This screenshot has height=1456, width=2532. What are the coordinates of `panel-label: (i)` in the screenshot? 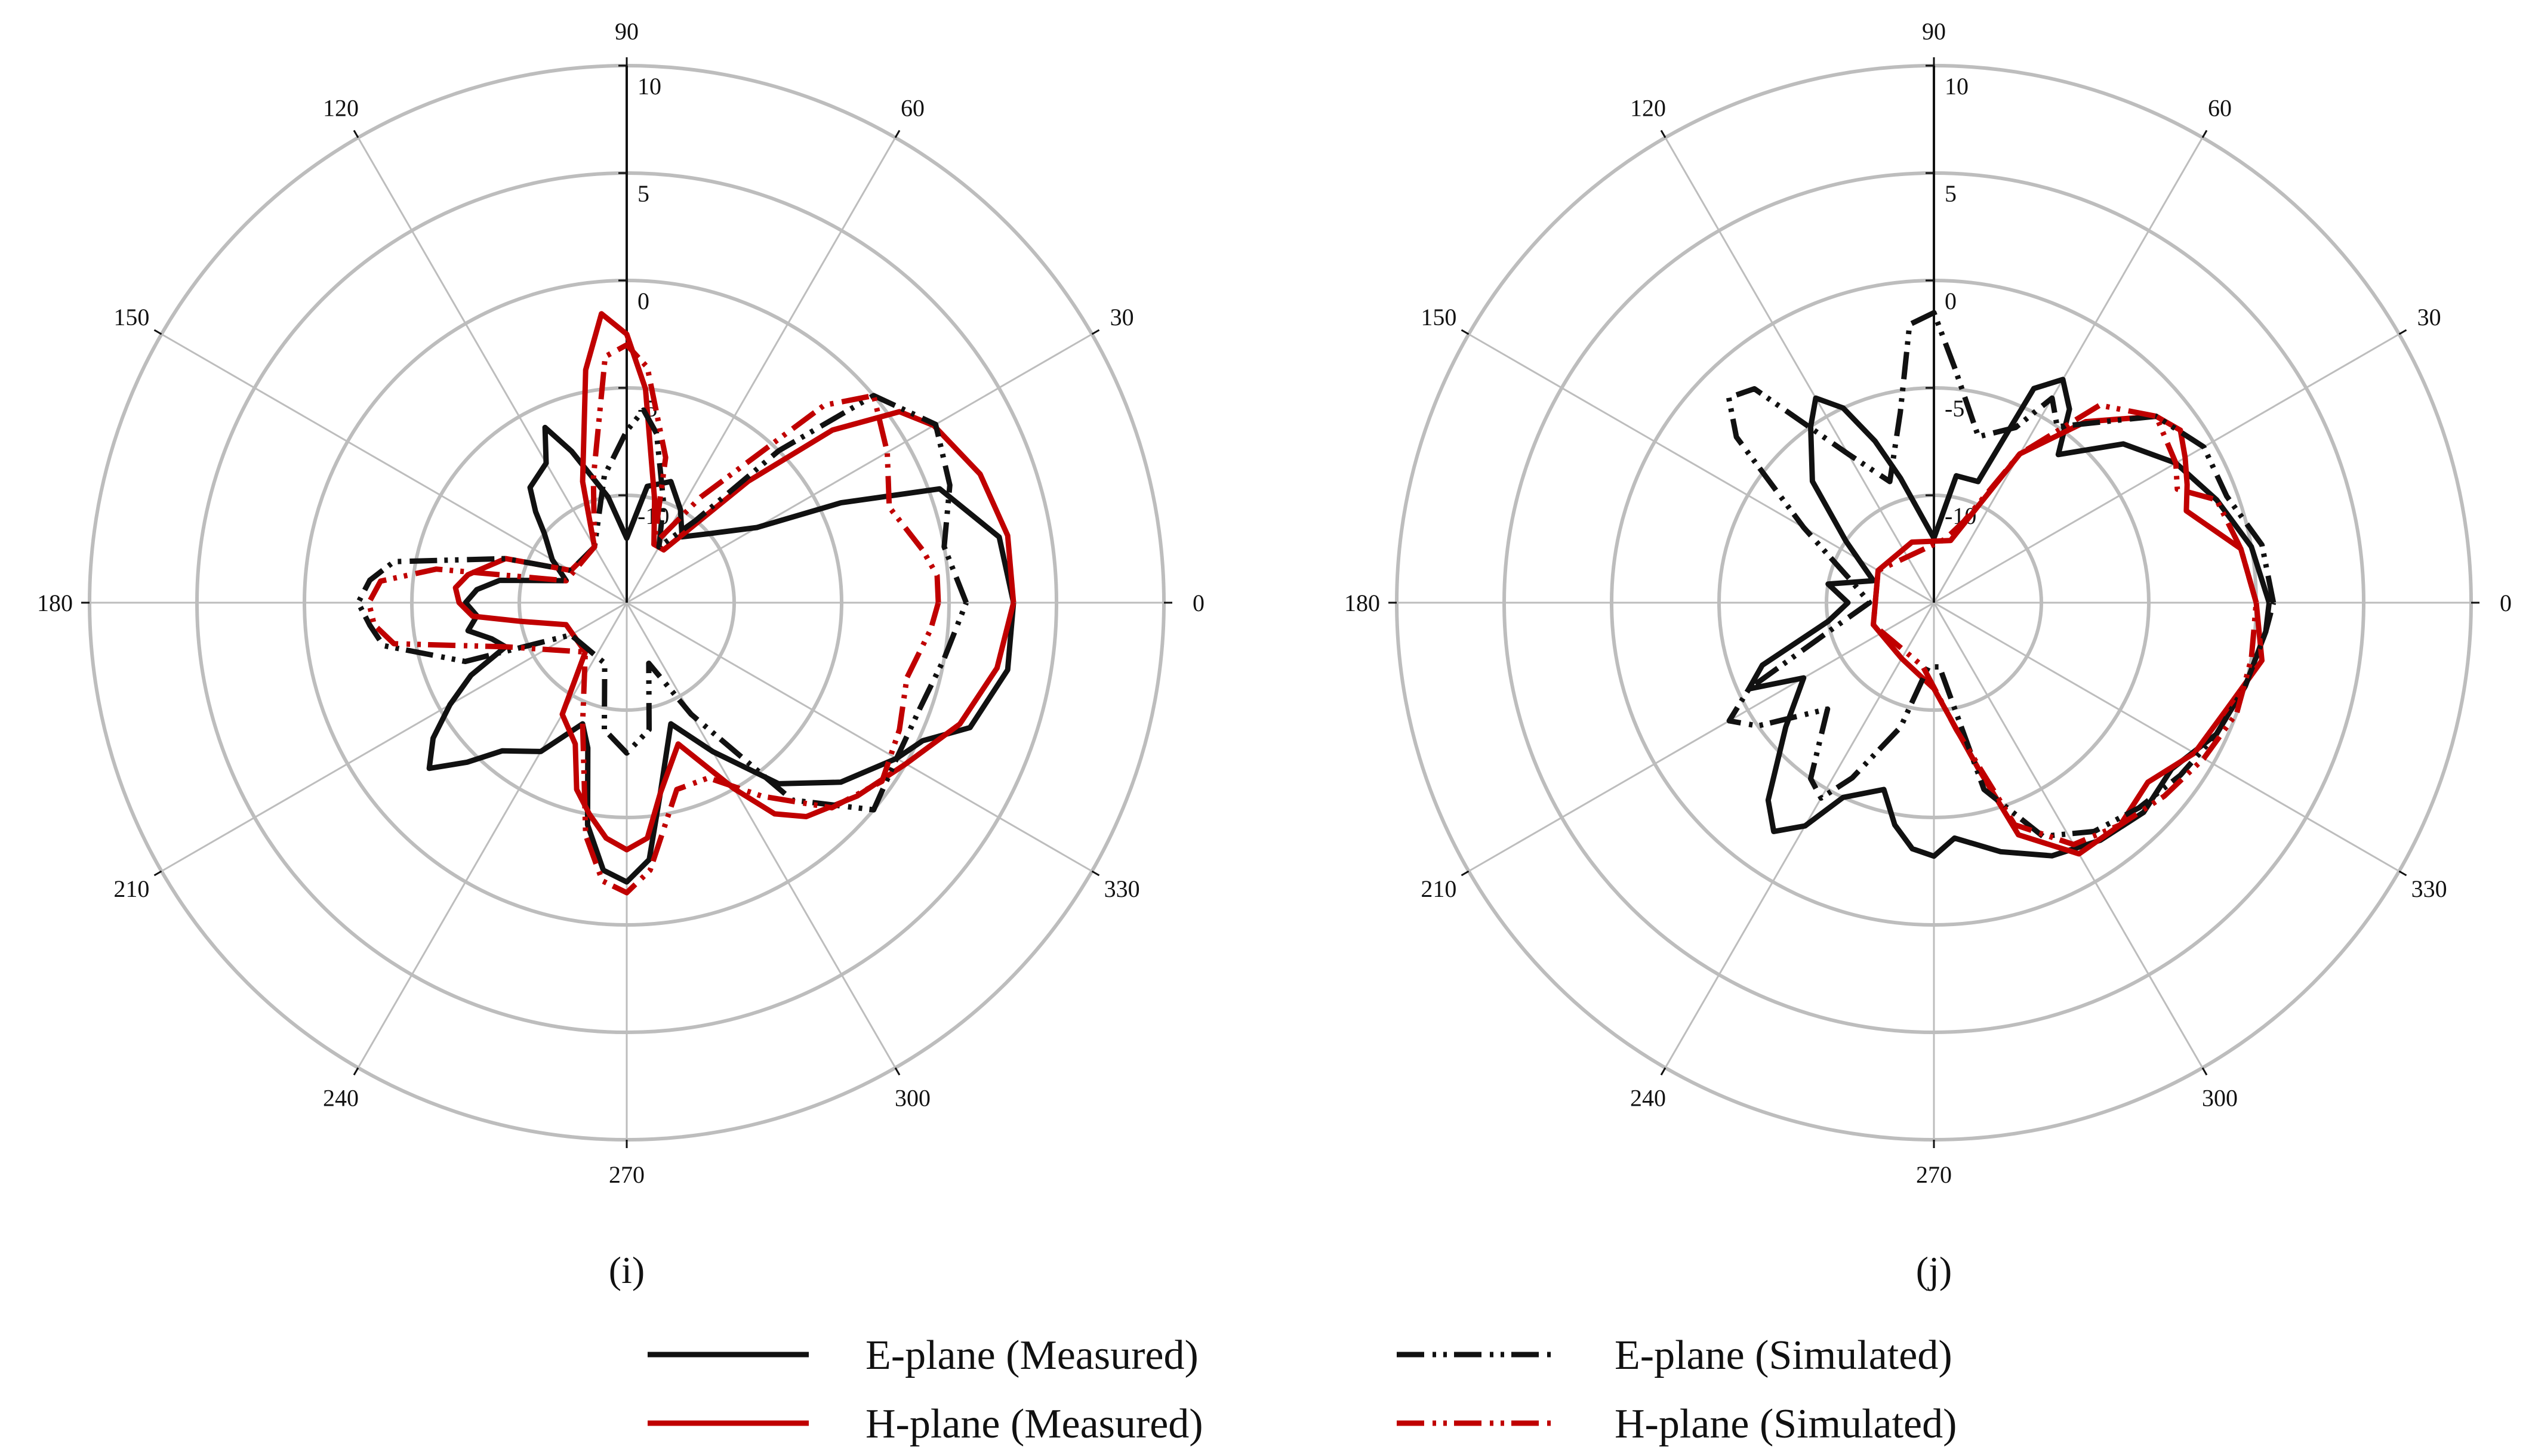 It's located at (627, 1270).